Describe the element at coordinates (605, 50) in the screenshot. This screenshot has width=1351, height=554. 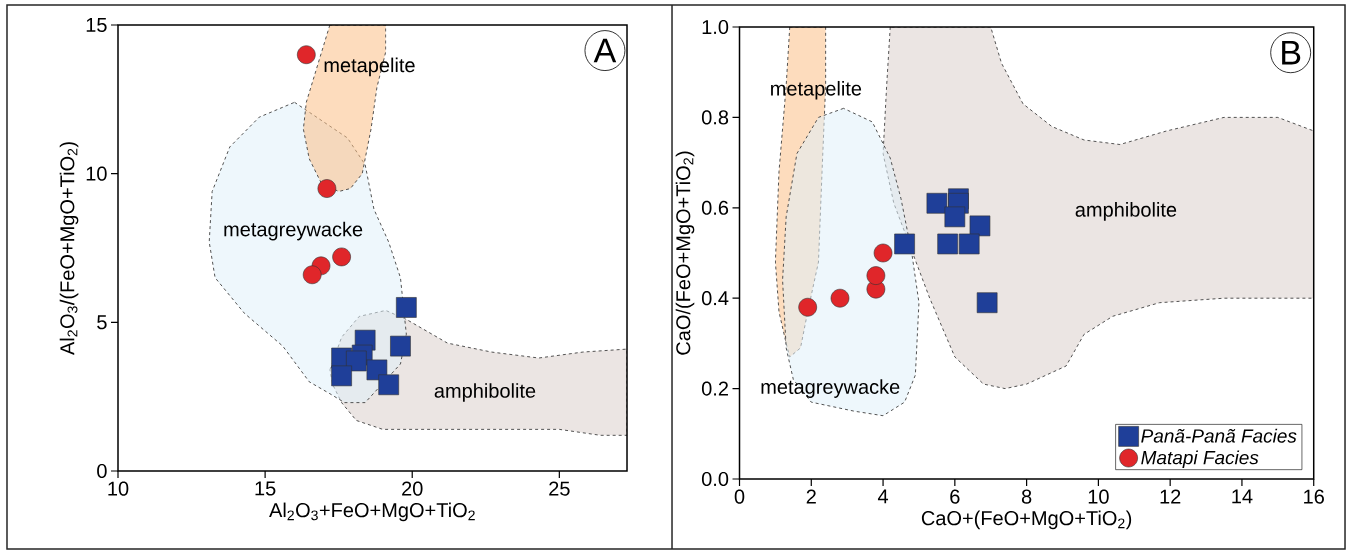
I see `annotation: A` at that location.